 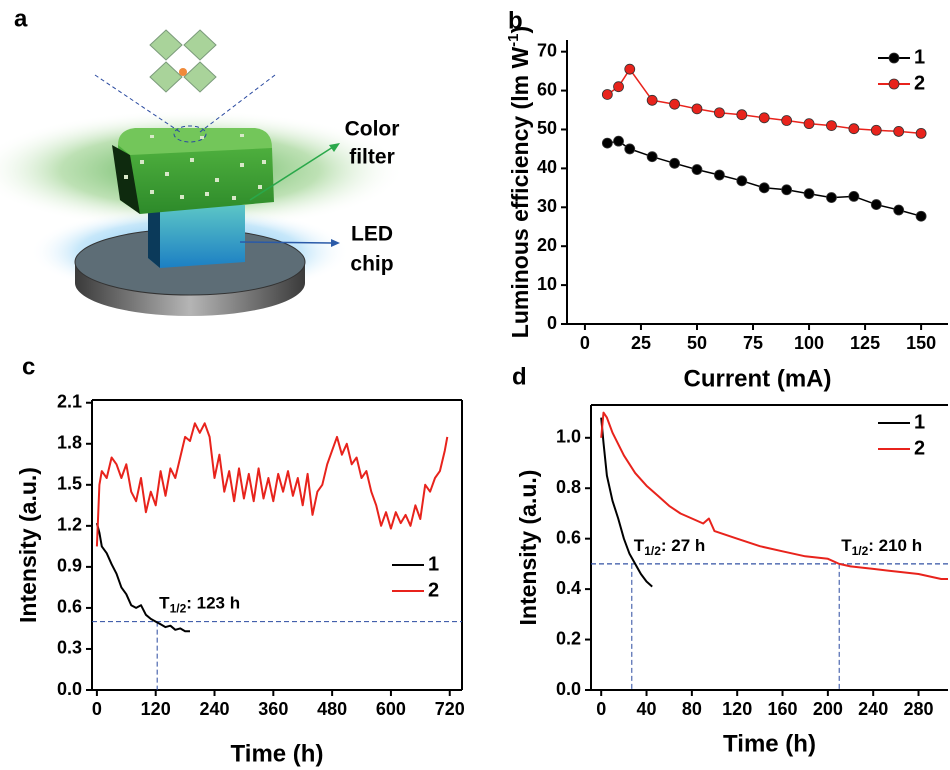 I want to click on x-tick-label: 160, so click(x=783, y=709).